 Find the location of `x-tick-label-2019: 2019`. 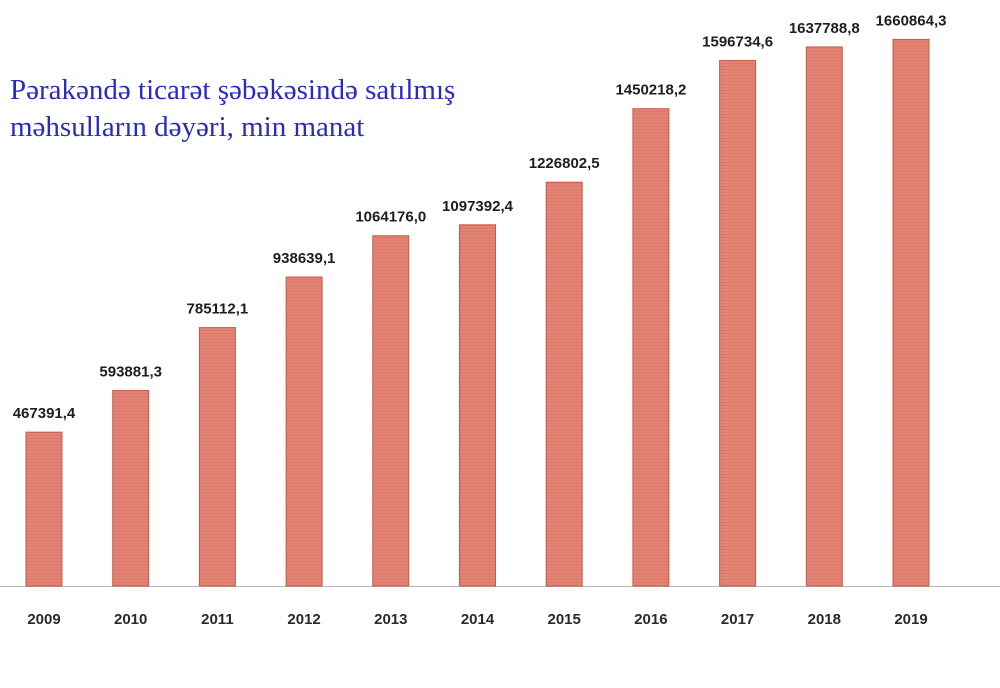

x-tick-label-2019: 2019 is located at coordinates (910, 619).